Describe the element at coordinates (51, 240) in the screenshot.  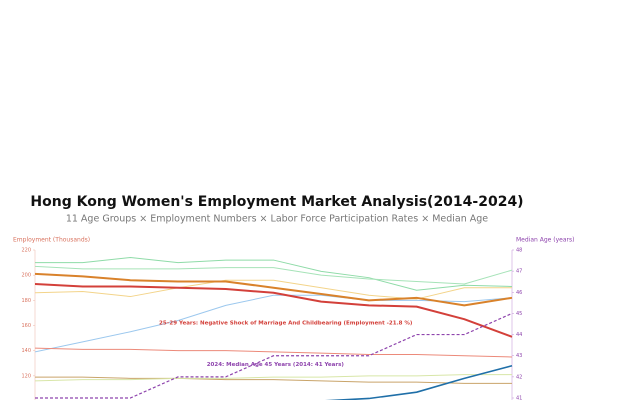
I see `y-axis-title: Employment (Thousands)` at that location.